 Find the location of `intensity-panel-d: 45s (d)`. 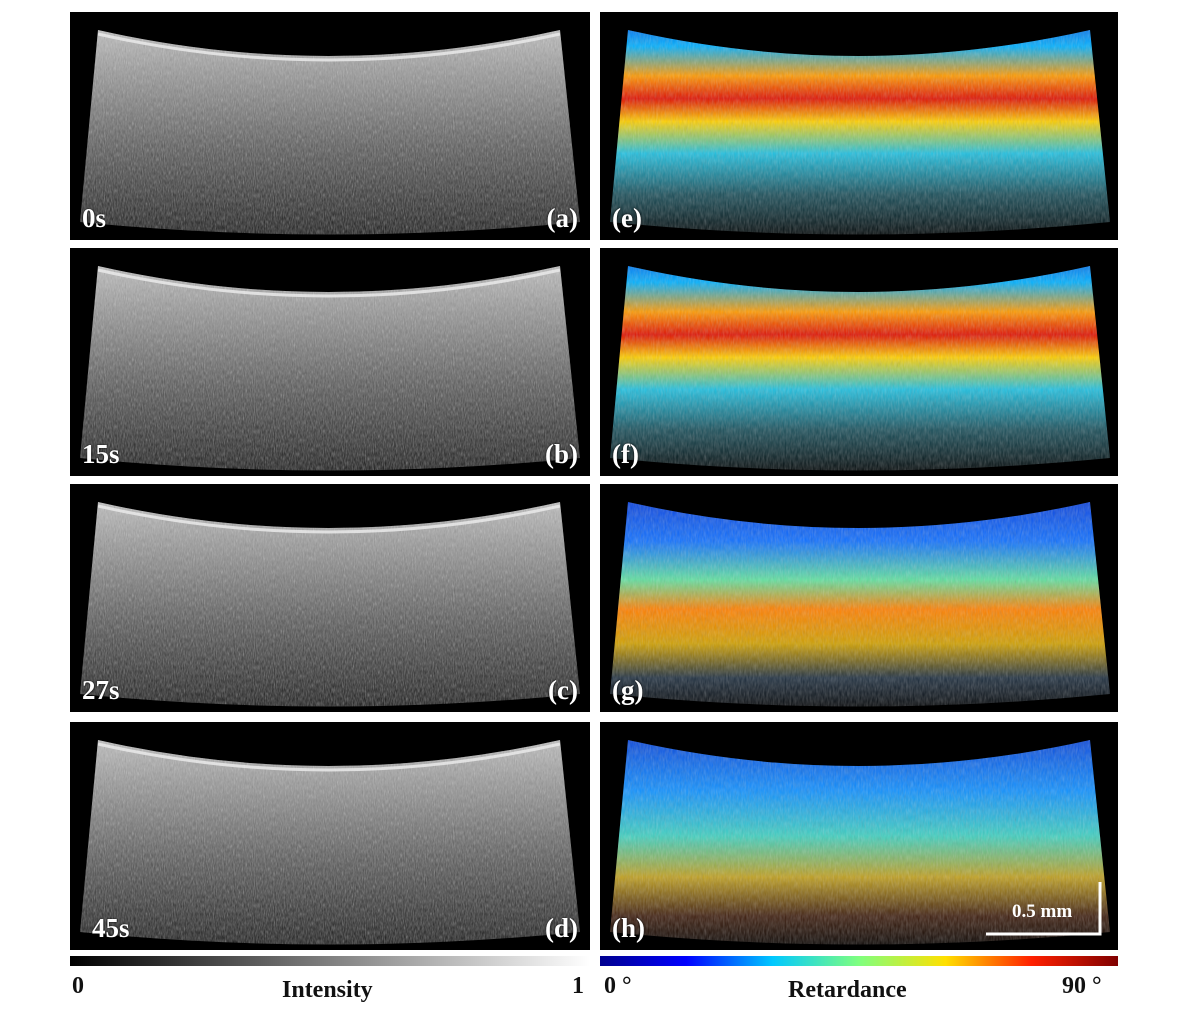

intensity-panel-d: 45s (d) is located at coordinates (330, 836).